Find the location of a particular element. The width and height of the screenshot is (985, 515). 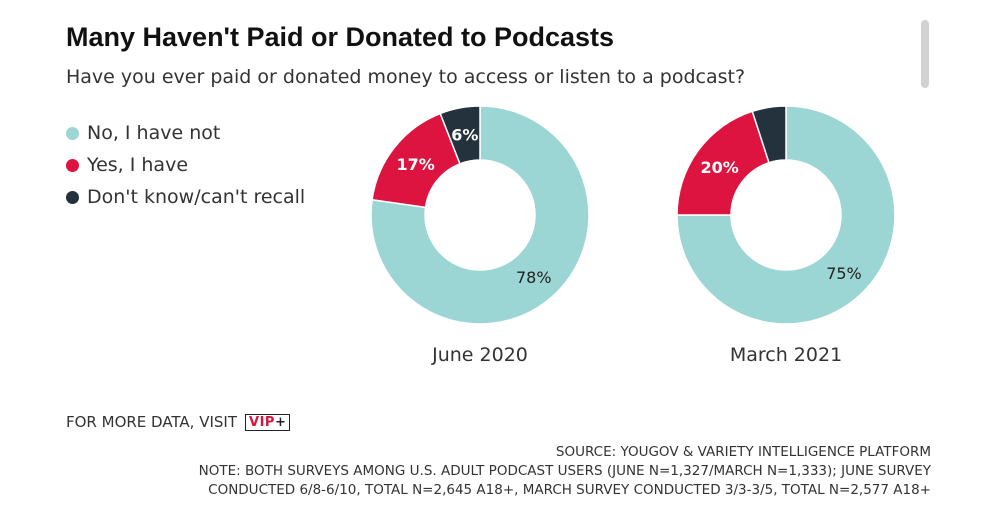

vip-badge-vip: VIP is located at coordinates (262, 422).